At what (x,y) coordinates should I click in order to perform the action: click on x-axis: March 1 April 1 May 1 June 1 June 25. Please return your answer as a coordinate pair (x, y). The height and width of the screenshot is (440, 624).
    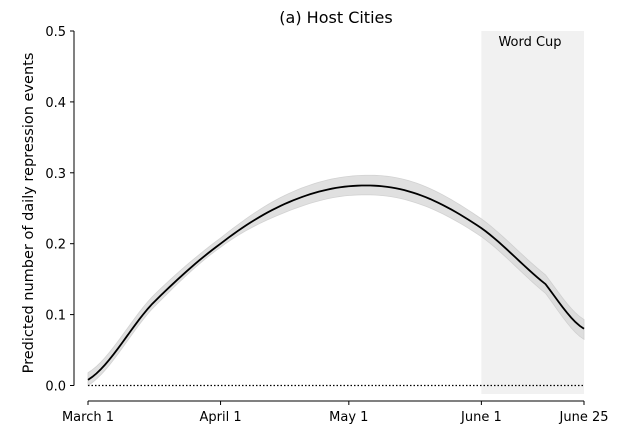
    Looking at the image, I should click on (335, 412).